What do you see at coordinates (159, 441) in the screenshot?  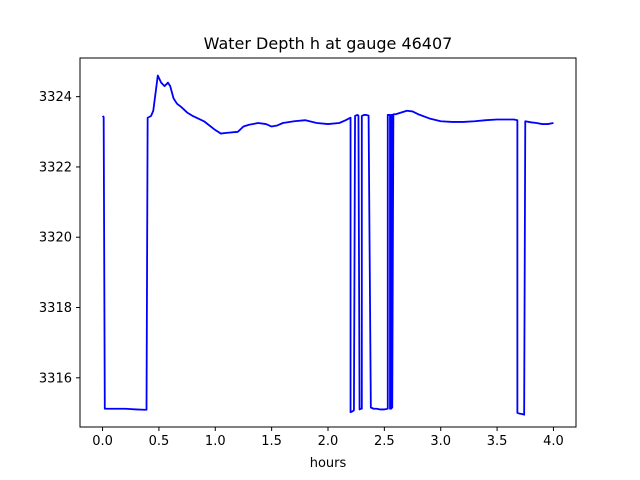 I see `x-tick-label: 0.5` at bounding box center [159, 441].